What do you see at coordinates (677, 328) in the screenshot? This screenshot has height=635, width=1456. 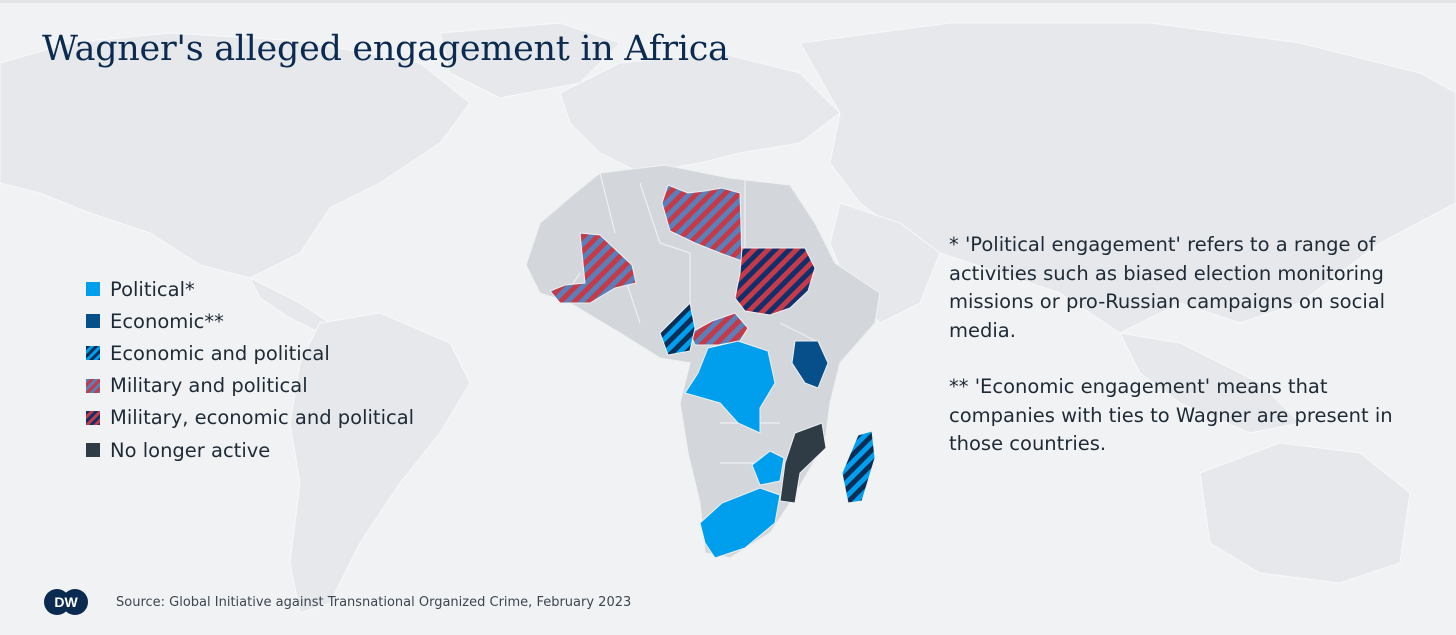 I see `cameroon` at bounding box center [677, 328].